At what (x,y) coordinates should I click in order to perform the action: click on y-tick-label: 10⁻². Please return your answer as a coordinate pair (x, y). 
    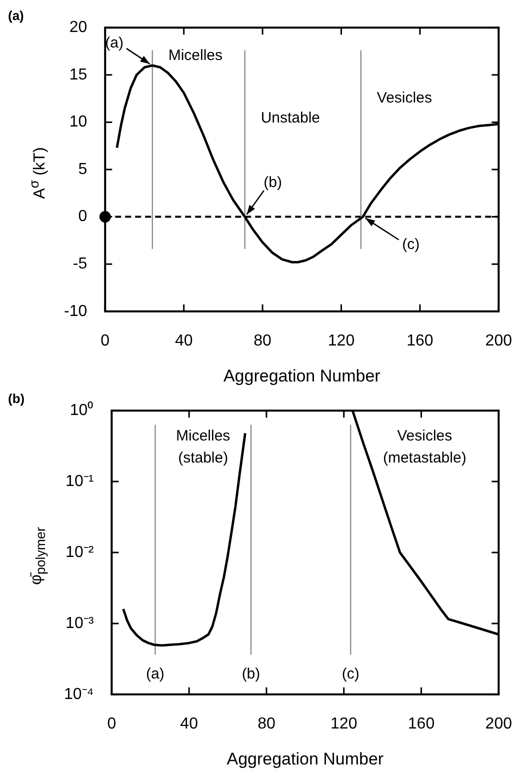
    Looking at the image, I should click on (80, 552).